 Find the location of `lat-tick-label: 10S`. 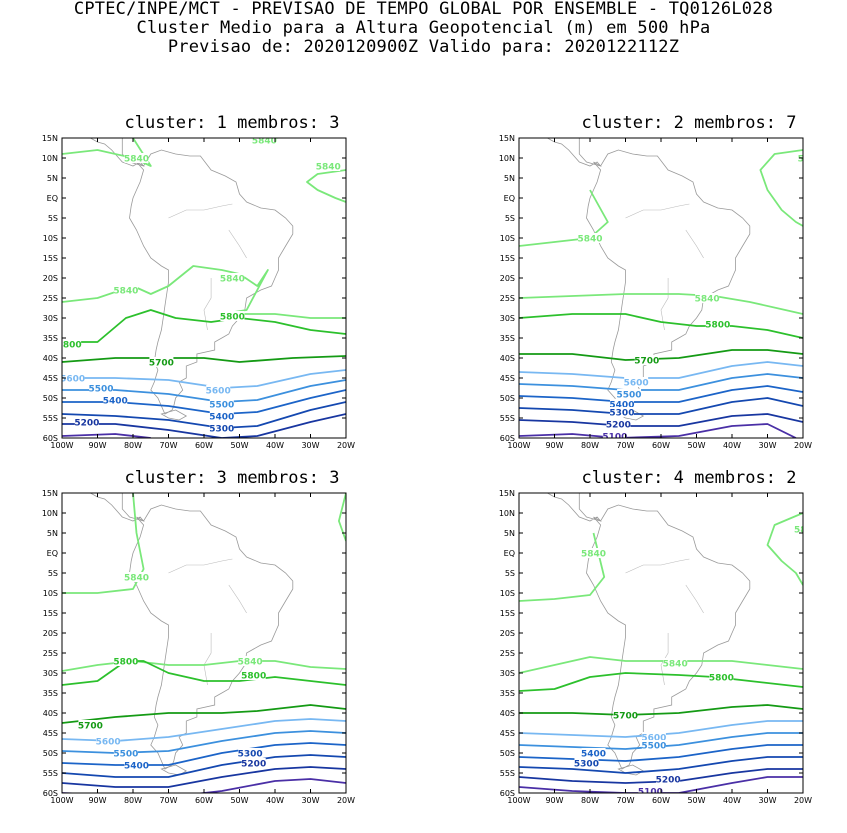

lat-tick-label: 10S is located at coordinates (50, 593).